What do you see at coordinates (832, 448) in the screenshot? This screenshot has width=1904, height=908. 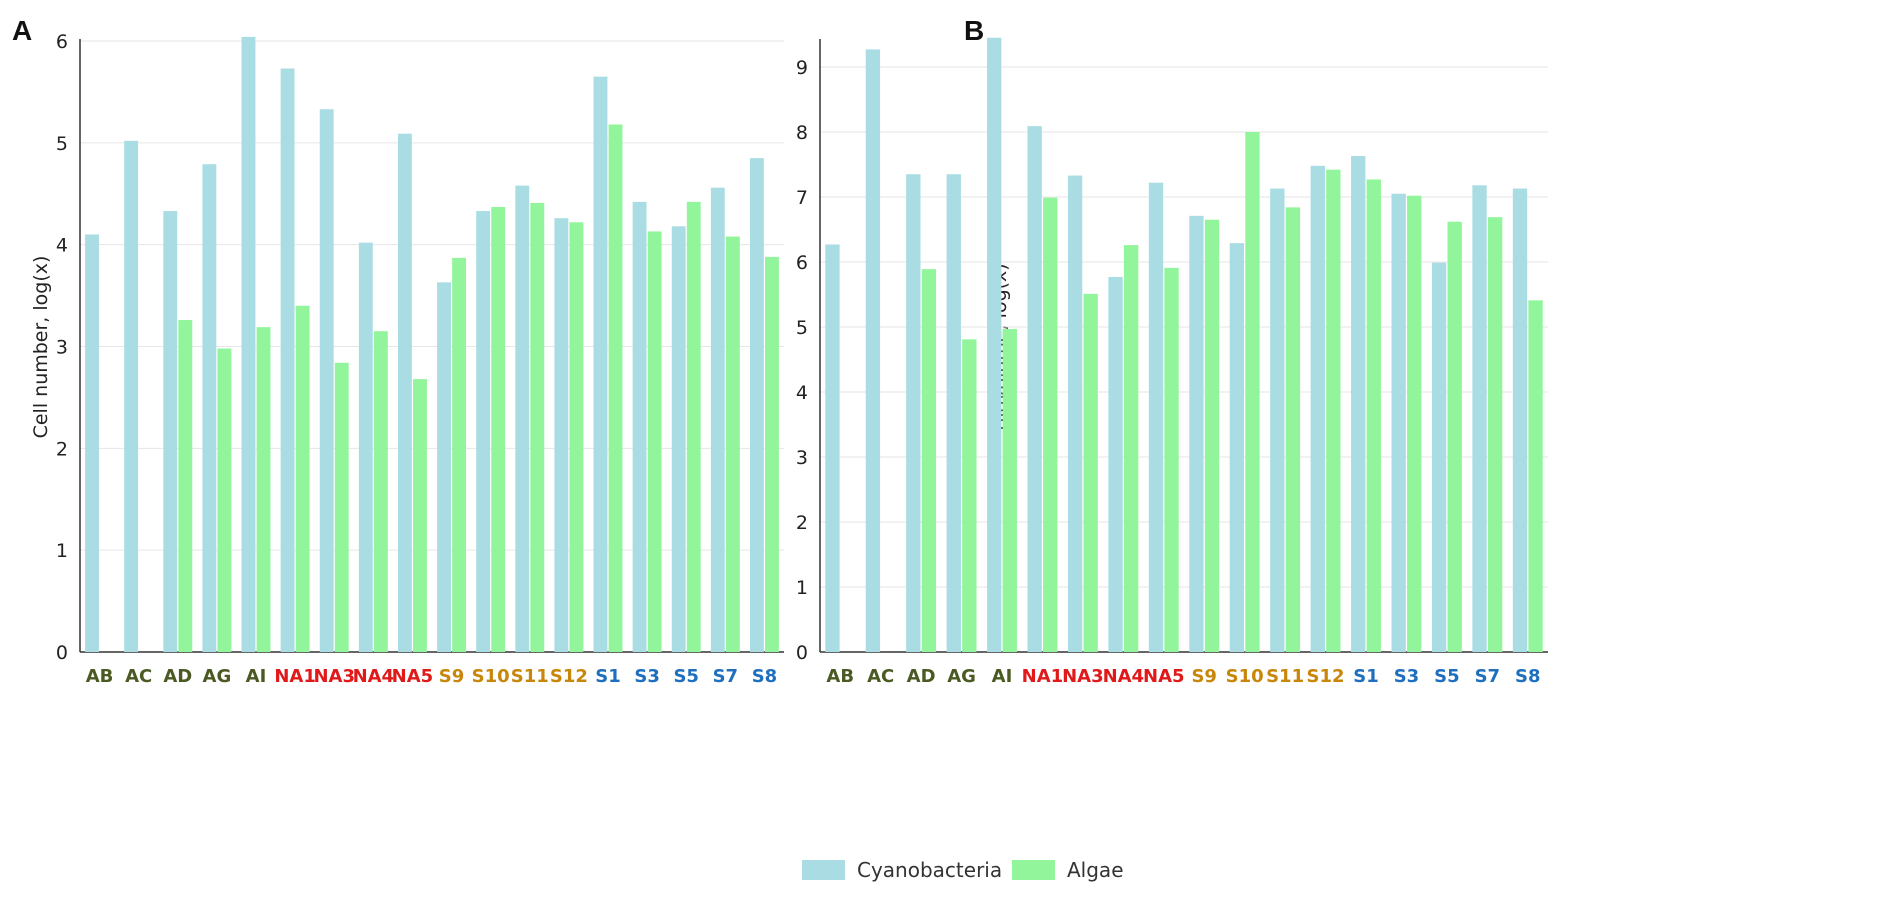 I see `panel-b-bar-cyanobacteria-ab` at bounding box center [832, 448].